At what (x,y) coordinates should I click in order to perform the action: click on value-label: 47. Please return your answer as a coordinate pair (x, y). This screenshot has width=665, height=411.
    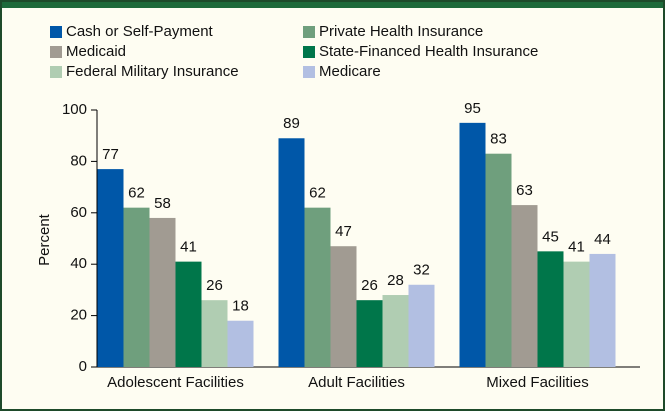
    Looking at the image, I should click on (343, 231).